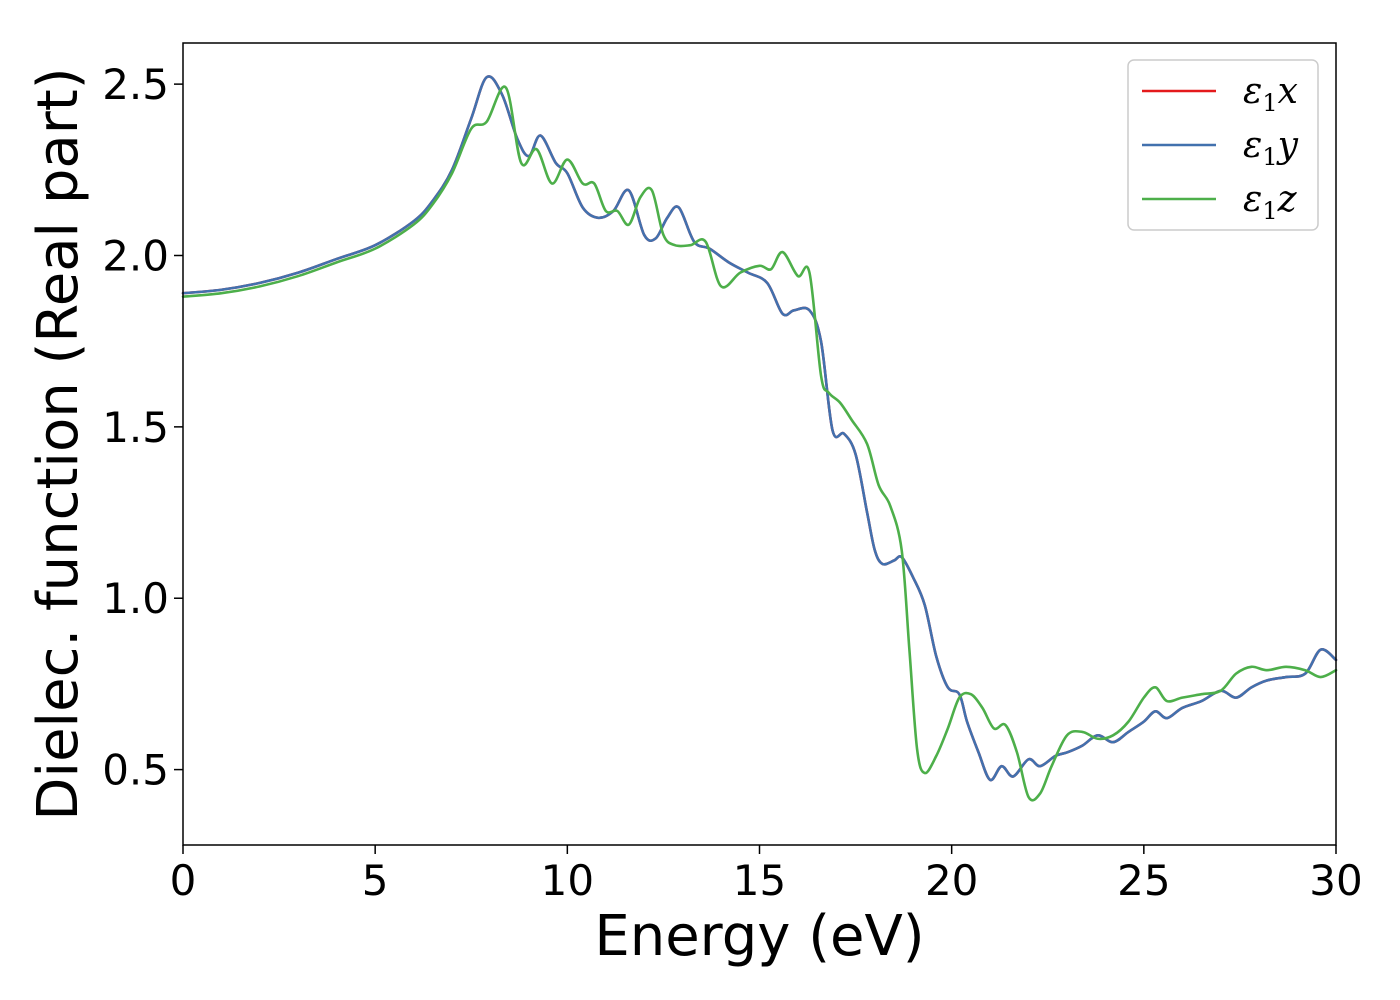 Image resolution: width=1400 pixels, height=1000 pixels. I want to click on y-tick-label: 1.5, so click(135, 427).